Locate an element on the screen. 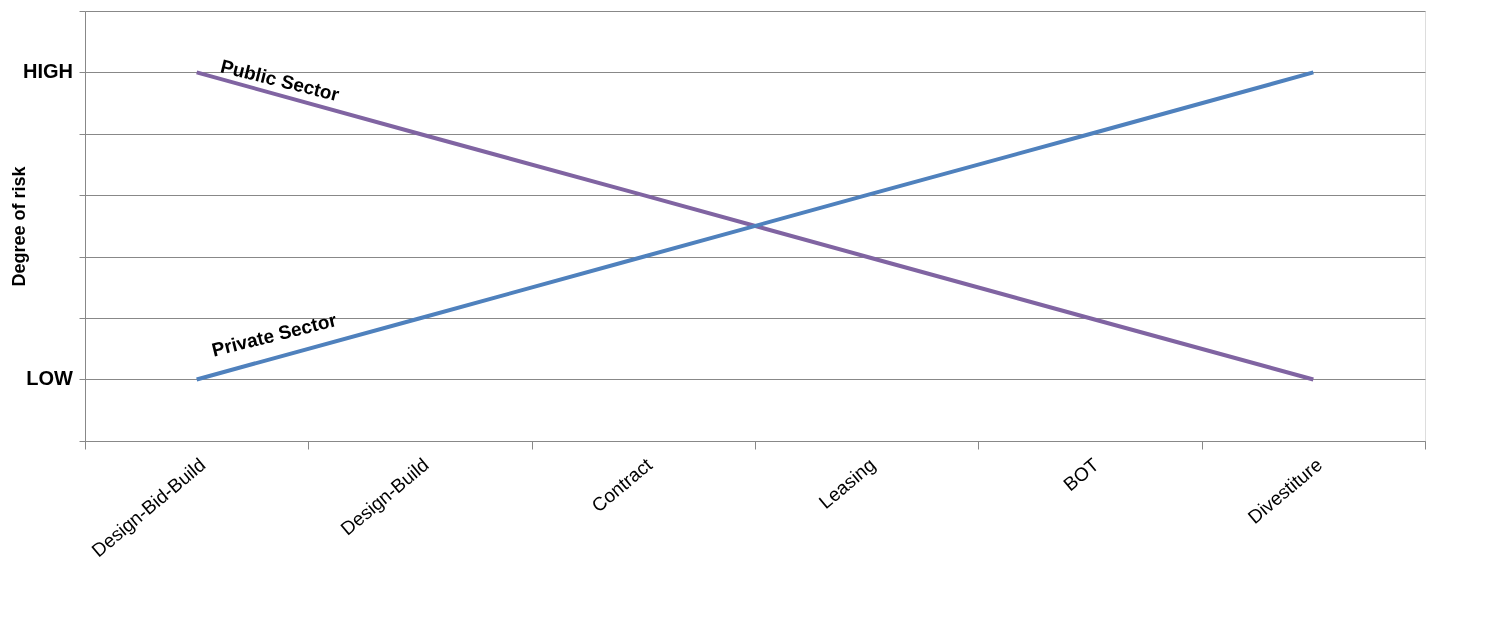 The width and height of the screenshot is (1491, 622). text: HIGH is located at coordinates (48, 71).